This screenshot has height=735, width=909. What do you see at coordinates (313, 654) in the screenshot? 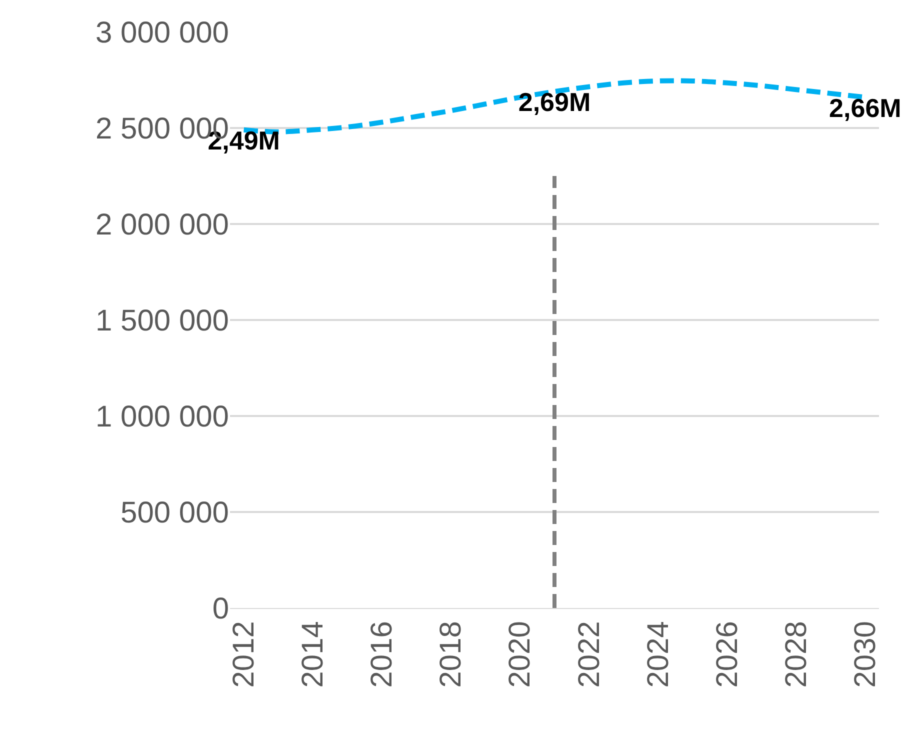
I see `x-tick-label: 2014` at bounding box center [313, 654].